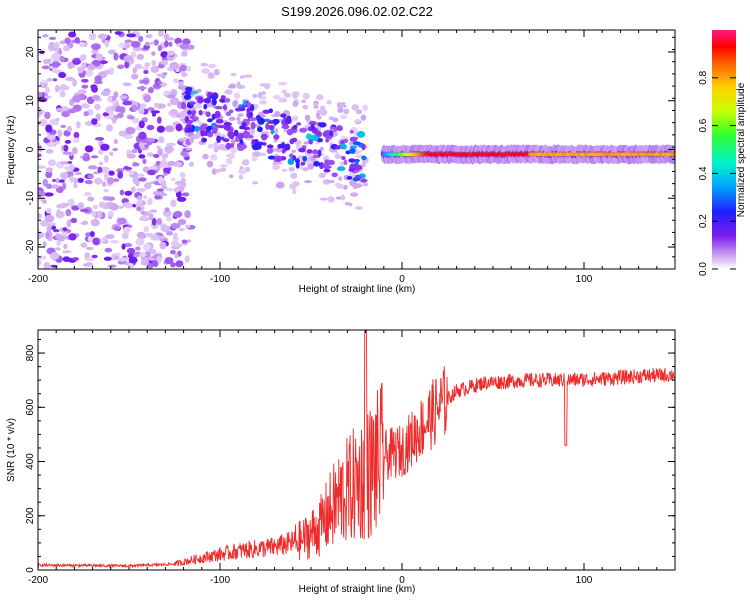 The height and width of the screenshot is (600, 750). Describe the element at coordinates (30, 461) in the screenshot. I see `snr-y-tick-label: 400` at that location.